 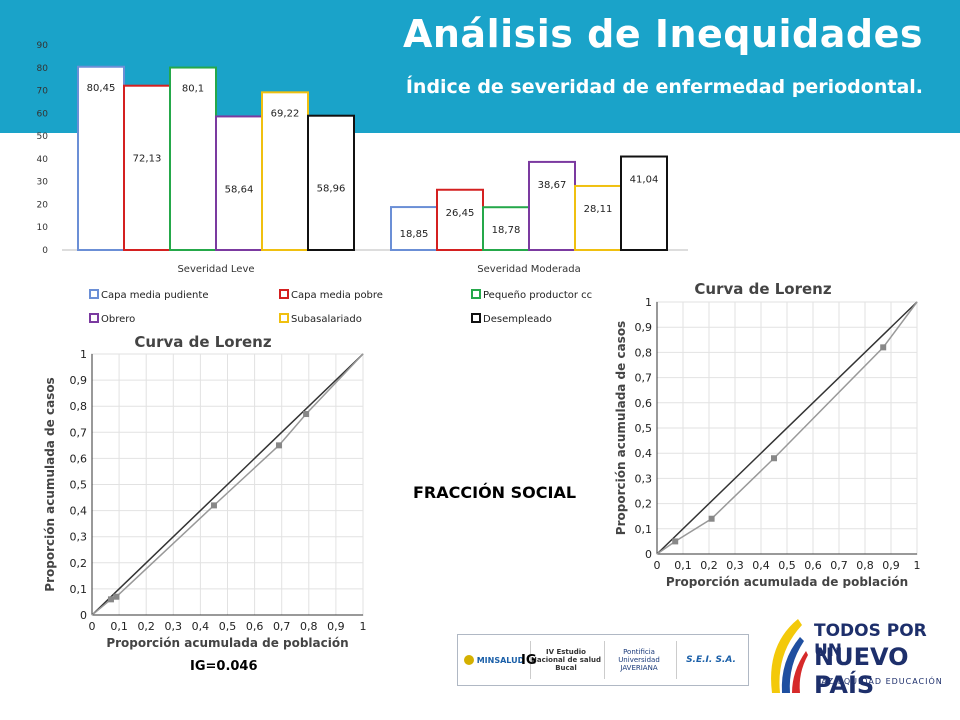 What do you see at coordinates (839, 565) in the screenshot?
I see `x-tick-label: 0,7` at bounding box center [839, 565].